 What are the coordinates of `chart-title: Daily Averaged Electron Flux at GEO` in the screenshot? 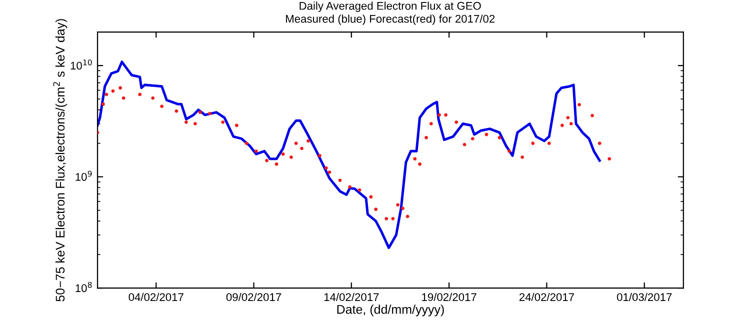 It's located at (390, 7).